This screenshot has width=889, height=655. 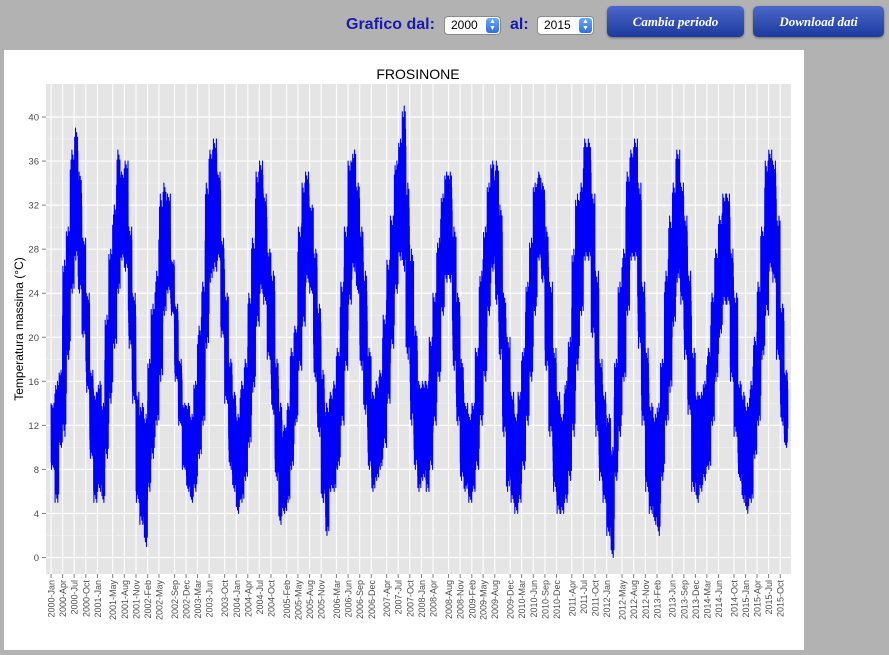 What do you see at coordinates (557, 600) in the screenshot?
I see `x-tick-label: 2010-Dec` at bounding box center [557, 600].